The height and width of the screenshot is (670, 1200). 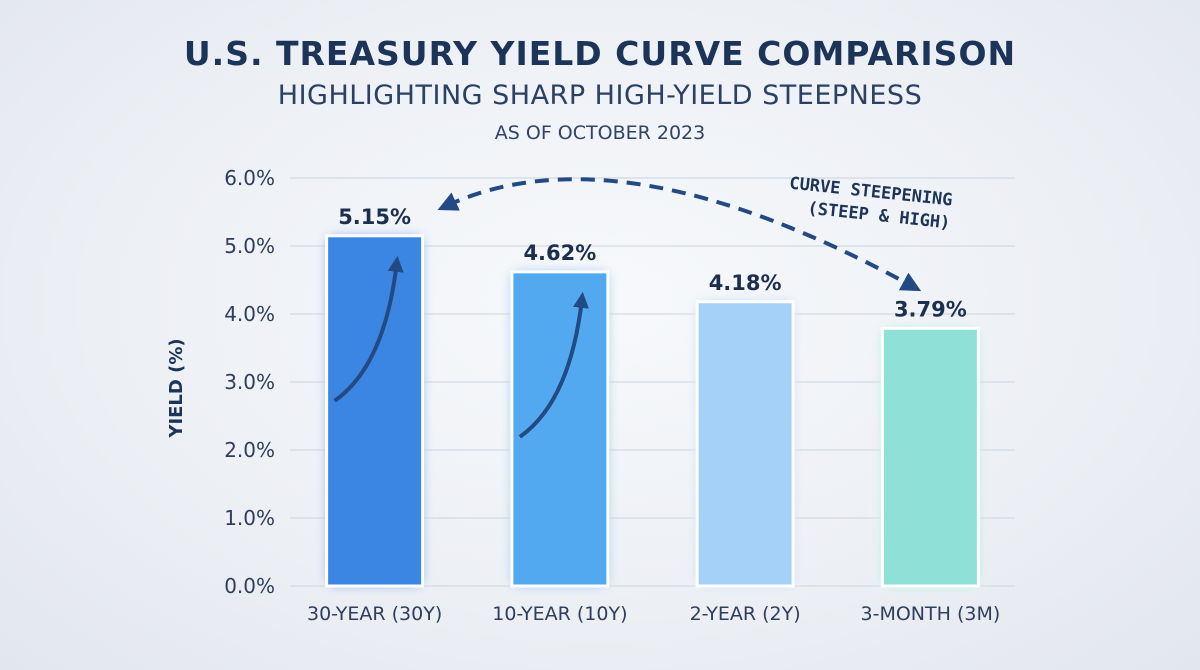 I want to click on y-axis-label: YIELD (%), so click(x=176, y=388).